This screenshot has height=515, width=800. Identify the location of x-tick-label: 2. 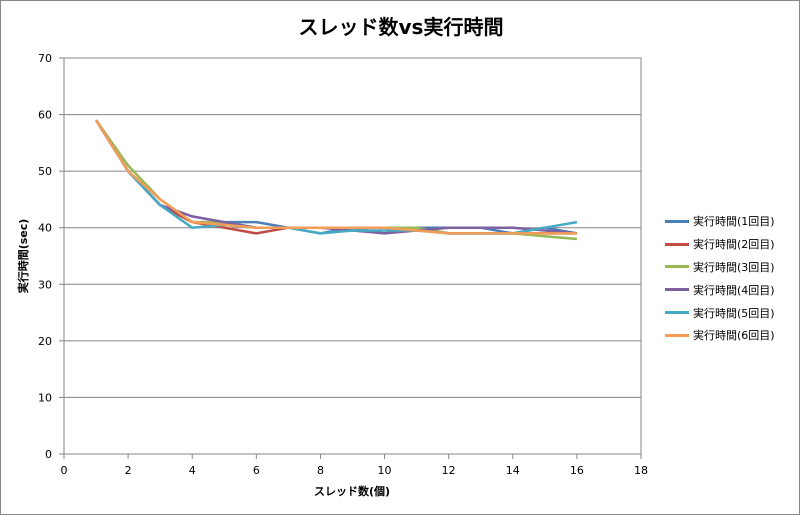
(128, 470).